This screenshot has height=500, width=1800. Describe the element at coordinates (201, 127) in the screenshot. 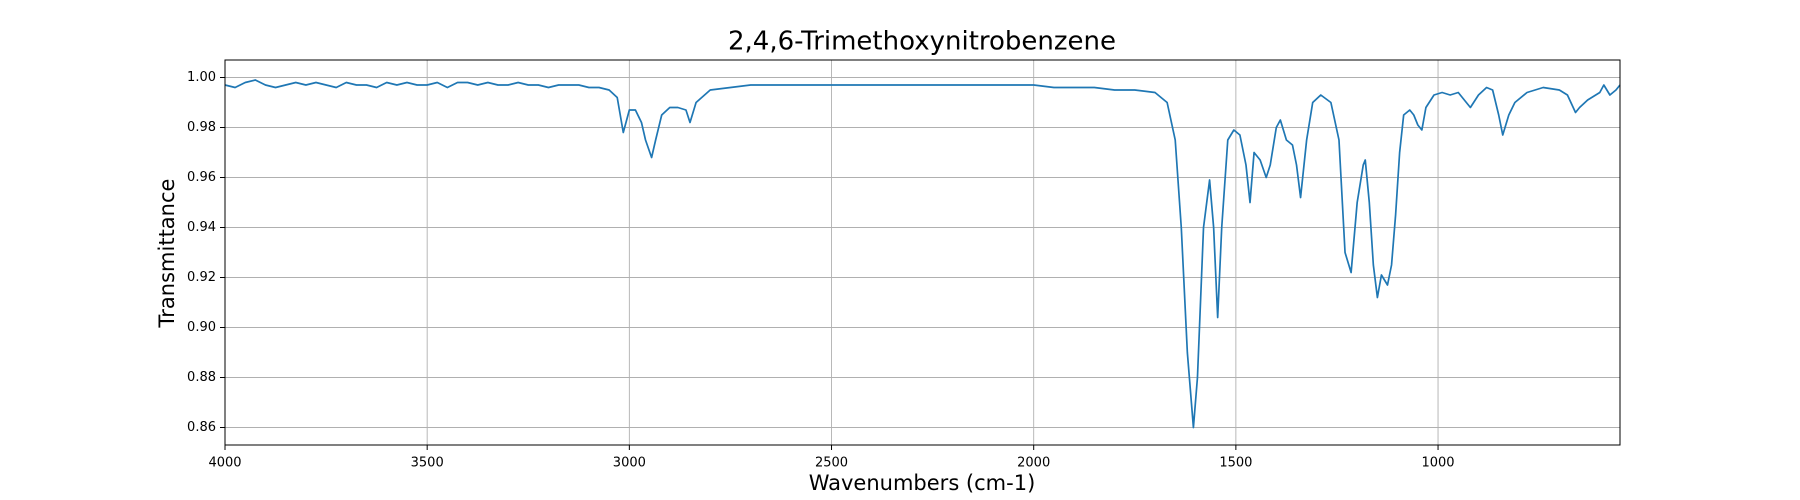

I see `y-tick-label: 0.98` at that location.